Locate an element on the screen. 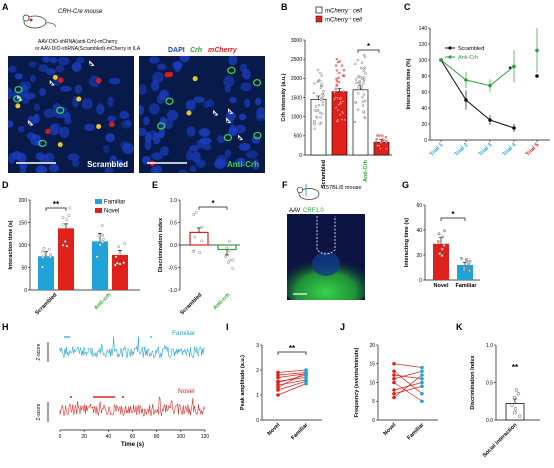  c-x-tick-label: Trial 2 is located at coordinates (461, 149).